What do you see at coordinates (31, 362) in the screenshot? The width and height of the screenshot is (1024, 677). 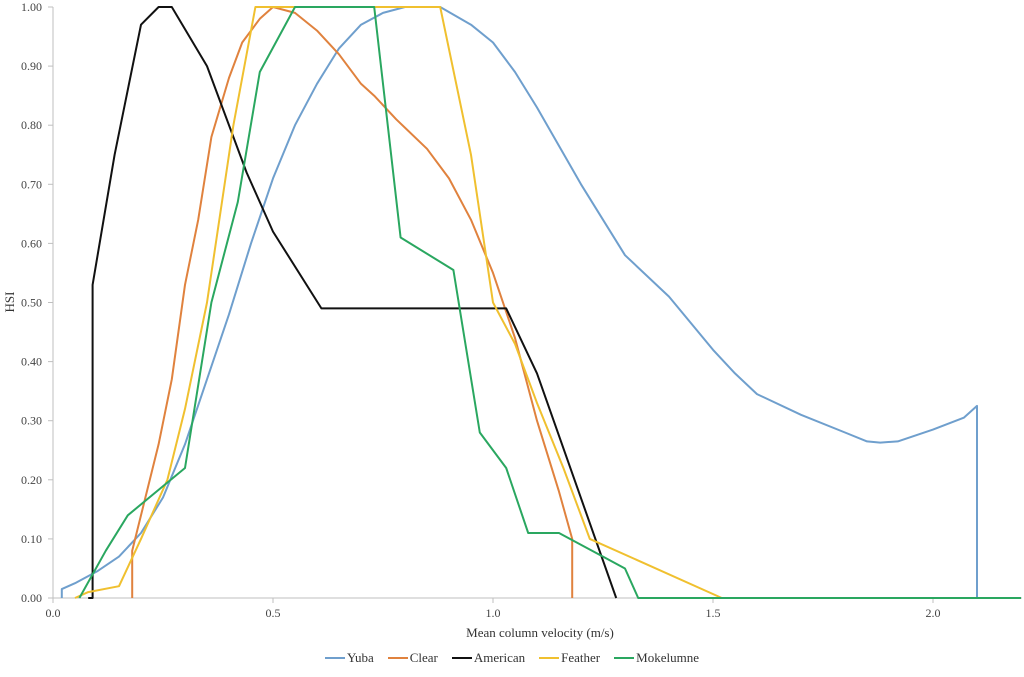 I see `y-tick-label: 0.40` at bounding box center [31, 362].